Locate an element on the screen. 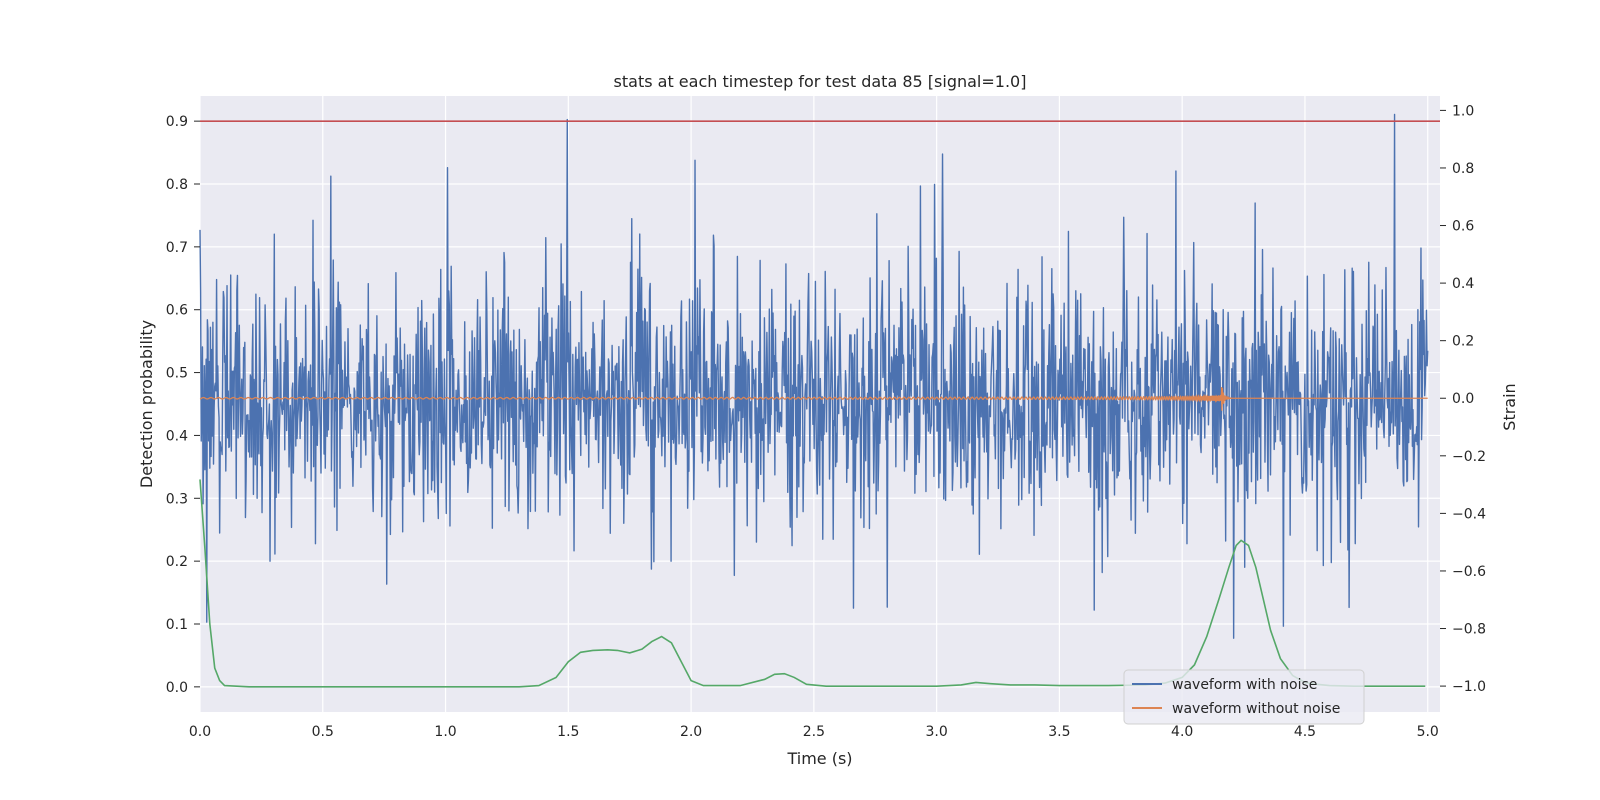  y-right-axis-label: Strain is located at coordinates (1509, 406).